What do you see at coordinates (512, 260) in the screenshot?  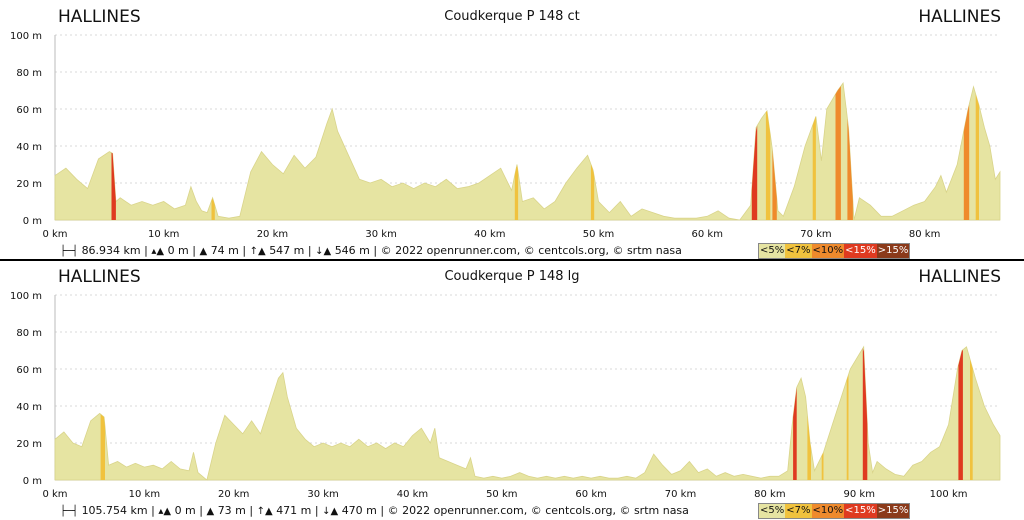 I see `panel-divider` at bounding box center [512, 260].